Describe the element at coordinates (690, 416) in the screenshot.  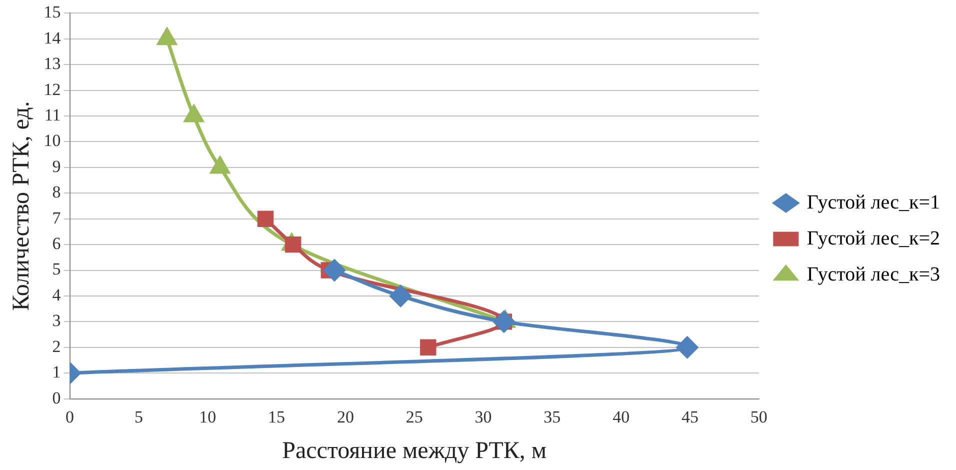
I see `x-tick-label: 45` at that location.